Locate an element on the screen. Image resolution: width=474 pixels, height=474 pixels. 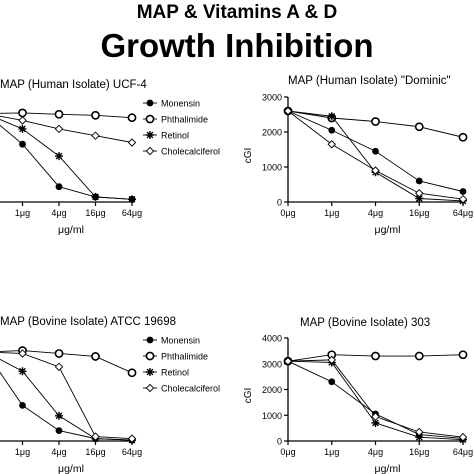
series-line-cholecalciferol is located at coordinates (66, 396).